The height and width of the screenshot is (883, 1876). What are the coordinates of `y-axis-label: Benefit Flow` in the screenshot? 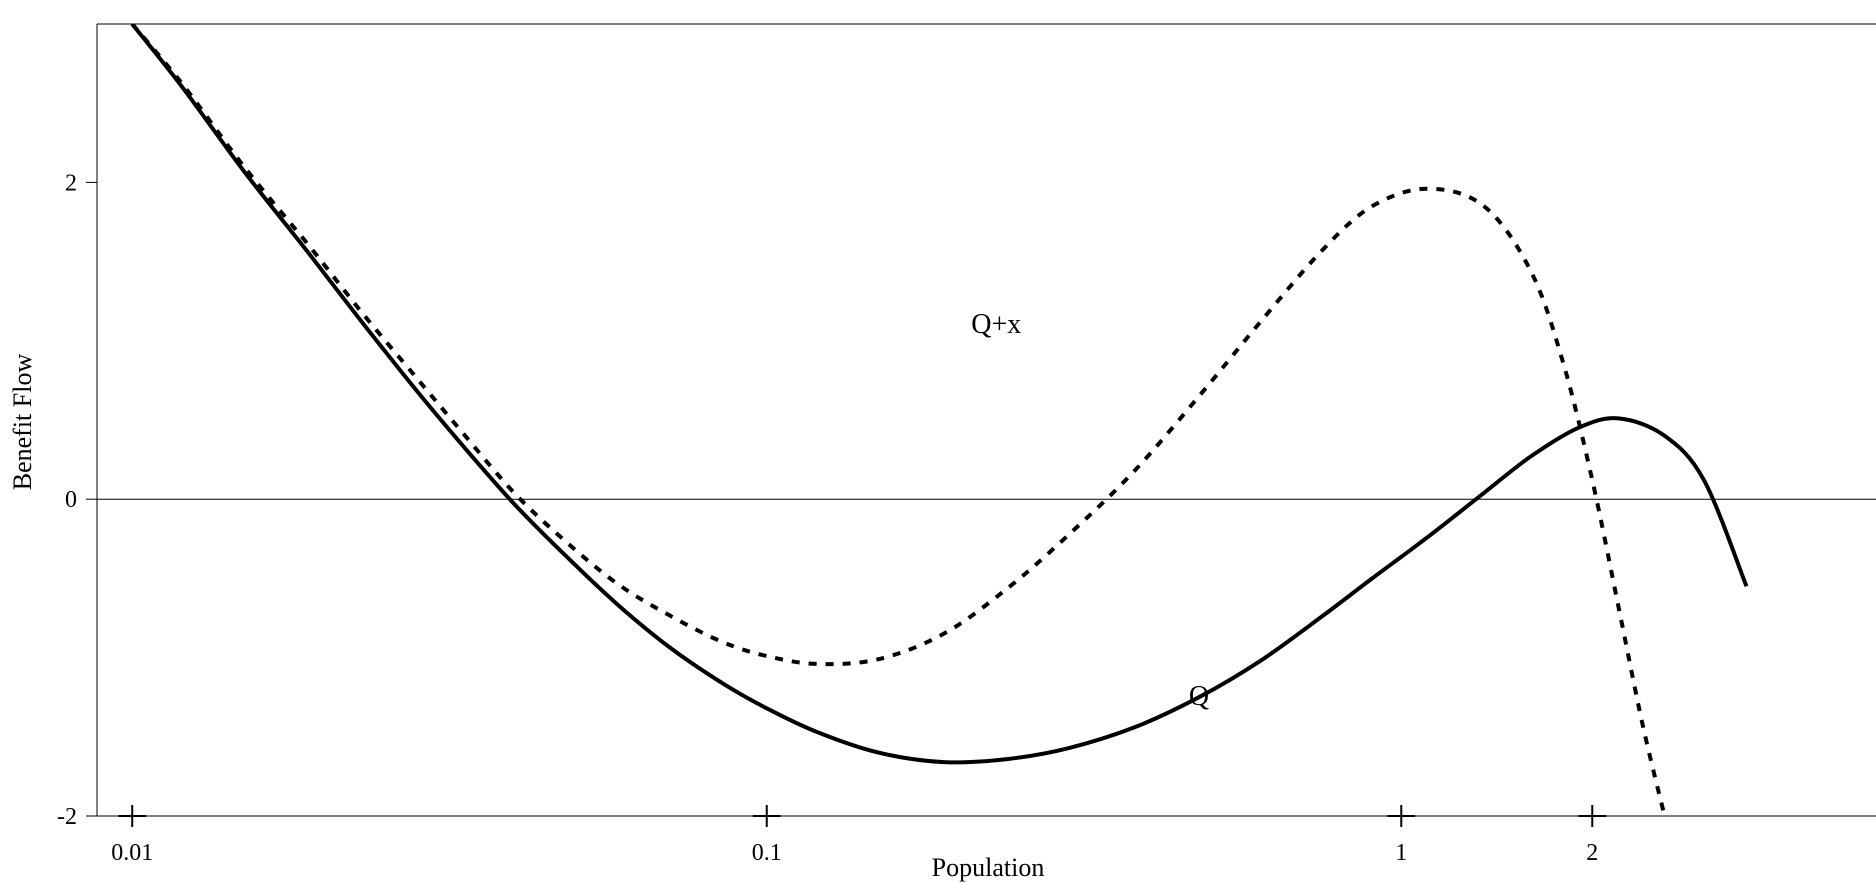 It's located at (22, 422).